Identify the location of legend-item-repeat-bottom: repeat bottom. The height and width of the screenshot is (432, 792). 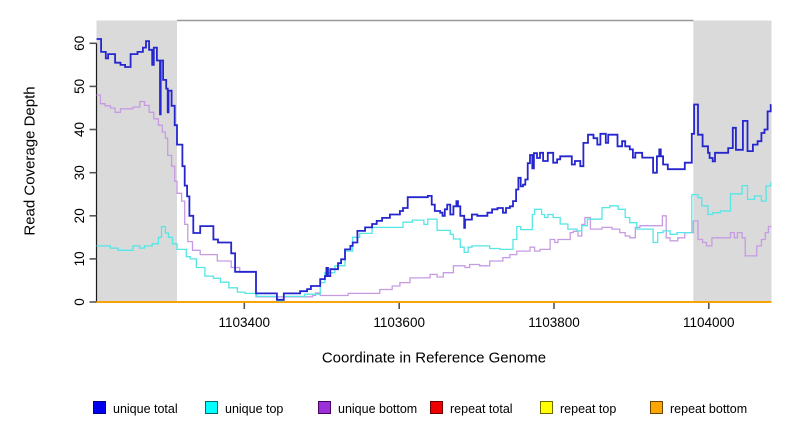
(699, 408).